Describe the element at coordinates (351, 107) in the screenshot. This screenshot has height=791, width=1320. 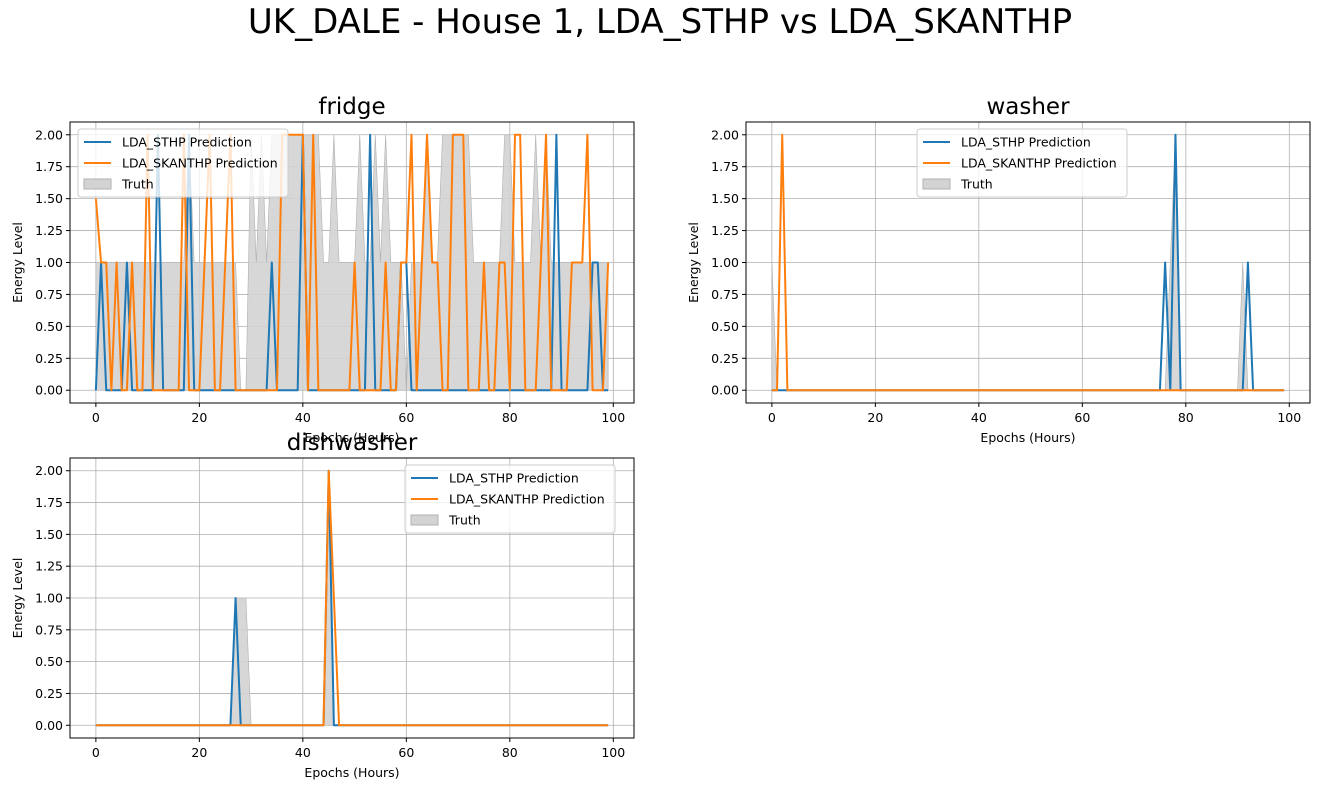
I see `subplot-title: fridge` at that location.